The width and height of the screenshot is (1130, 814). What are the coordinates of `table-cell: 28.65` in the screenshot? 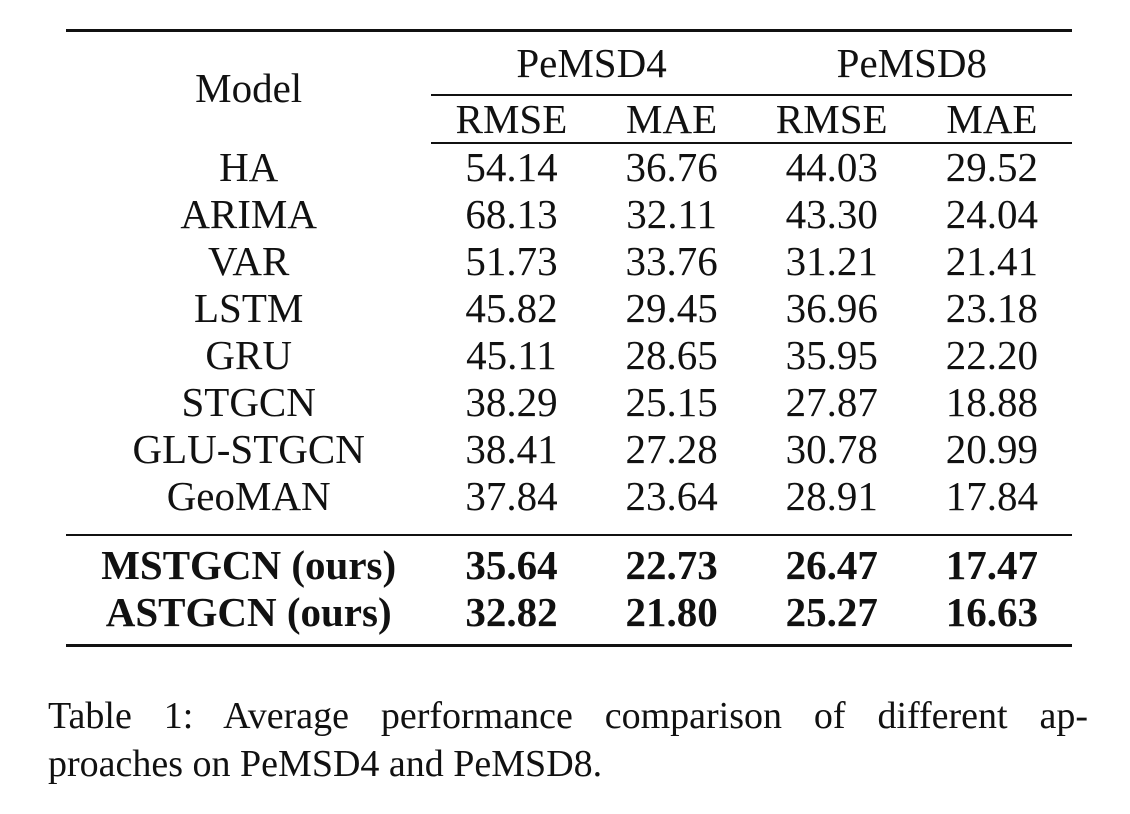 It's located at (671, 355).